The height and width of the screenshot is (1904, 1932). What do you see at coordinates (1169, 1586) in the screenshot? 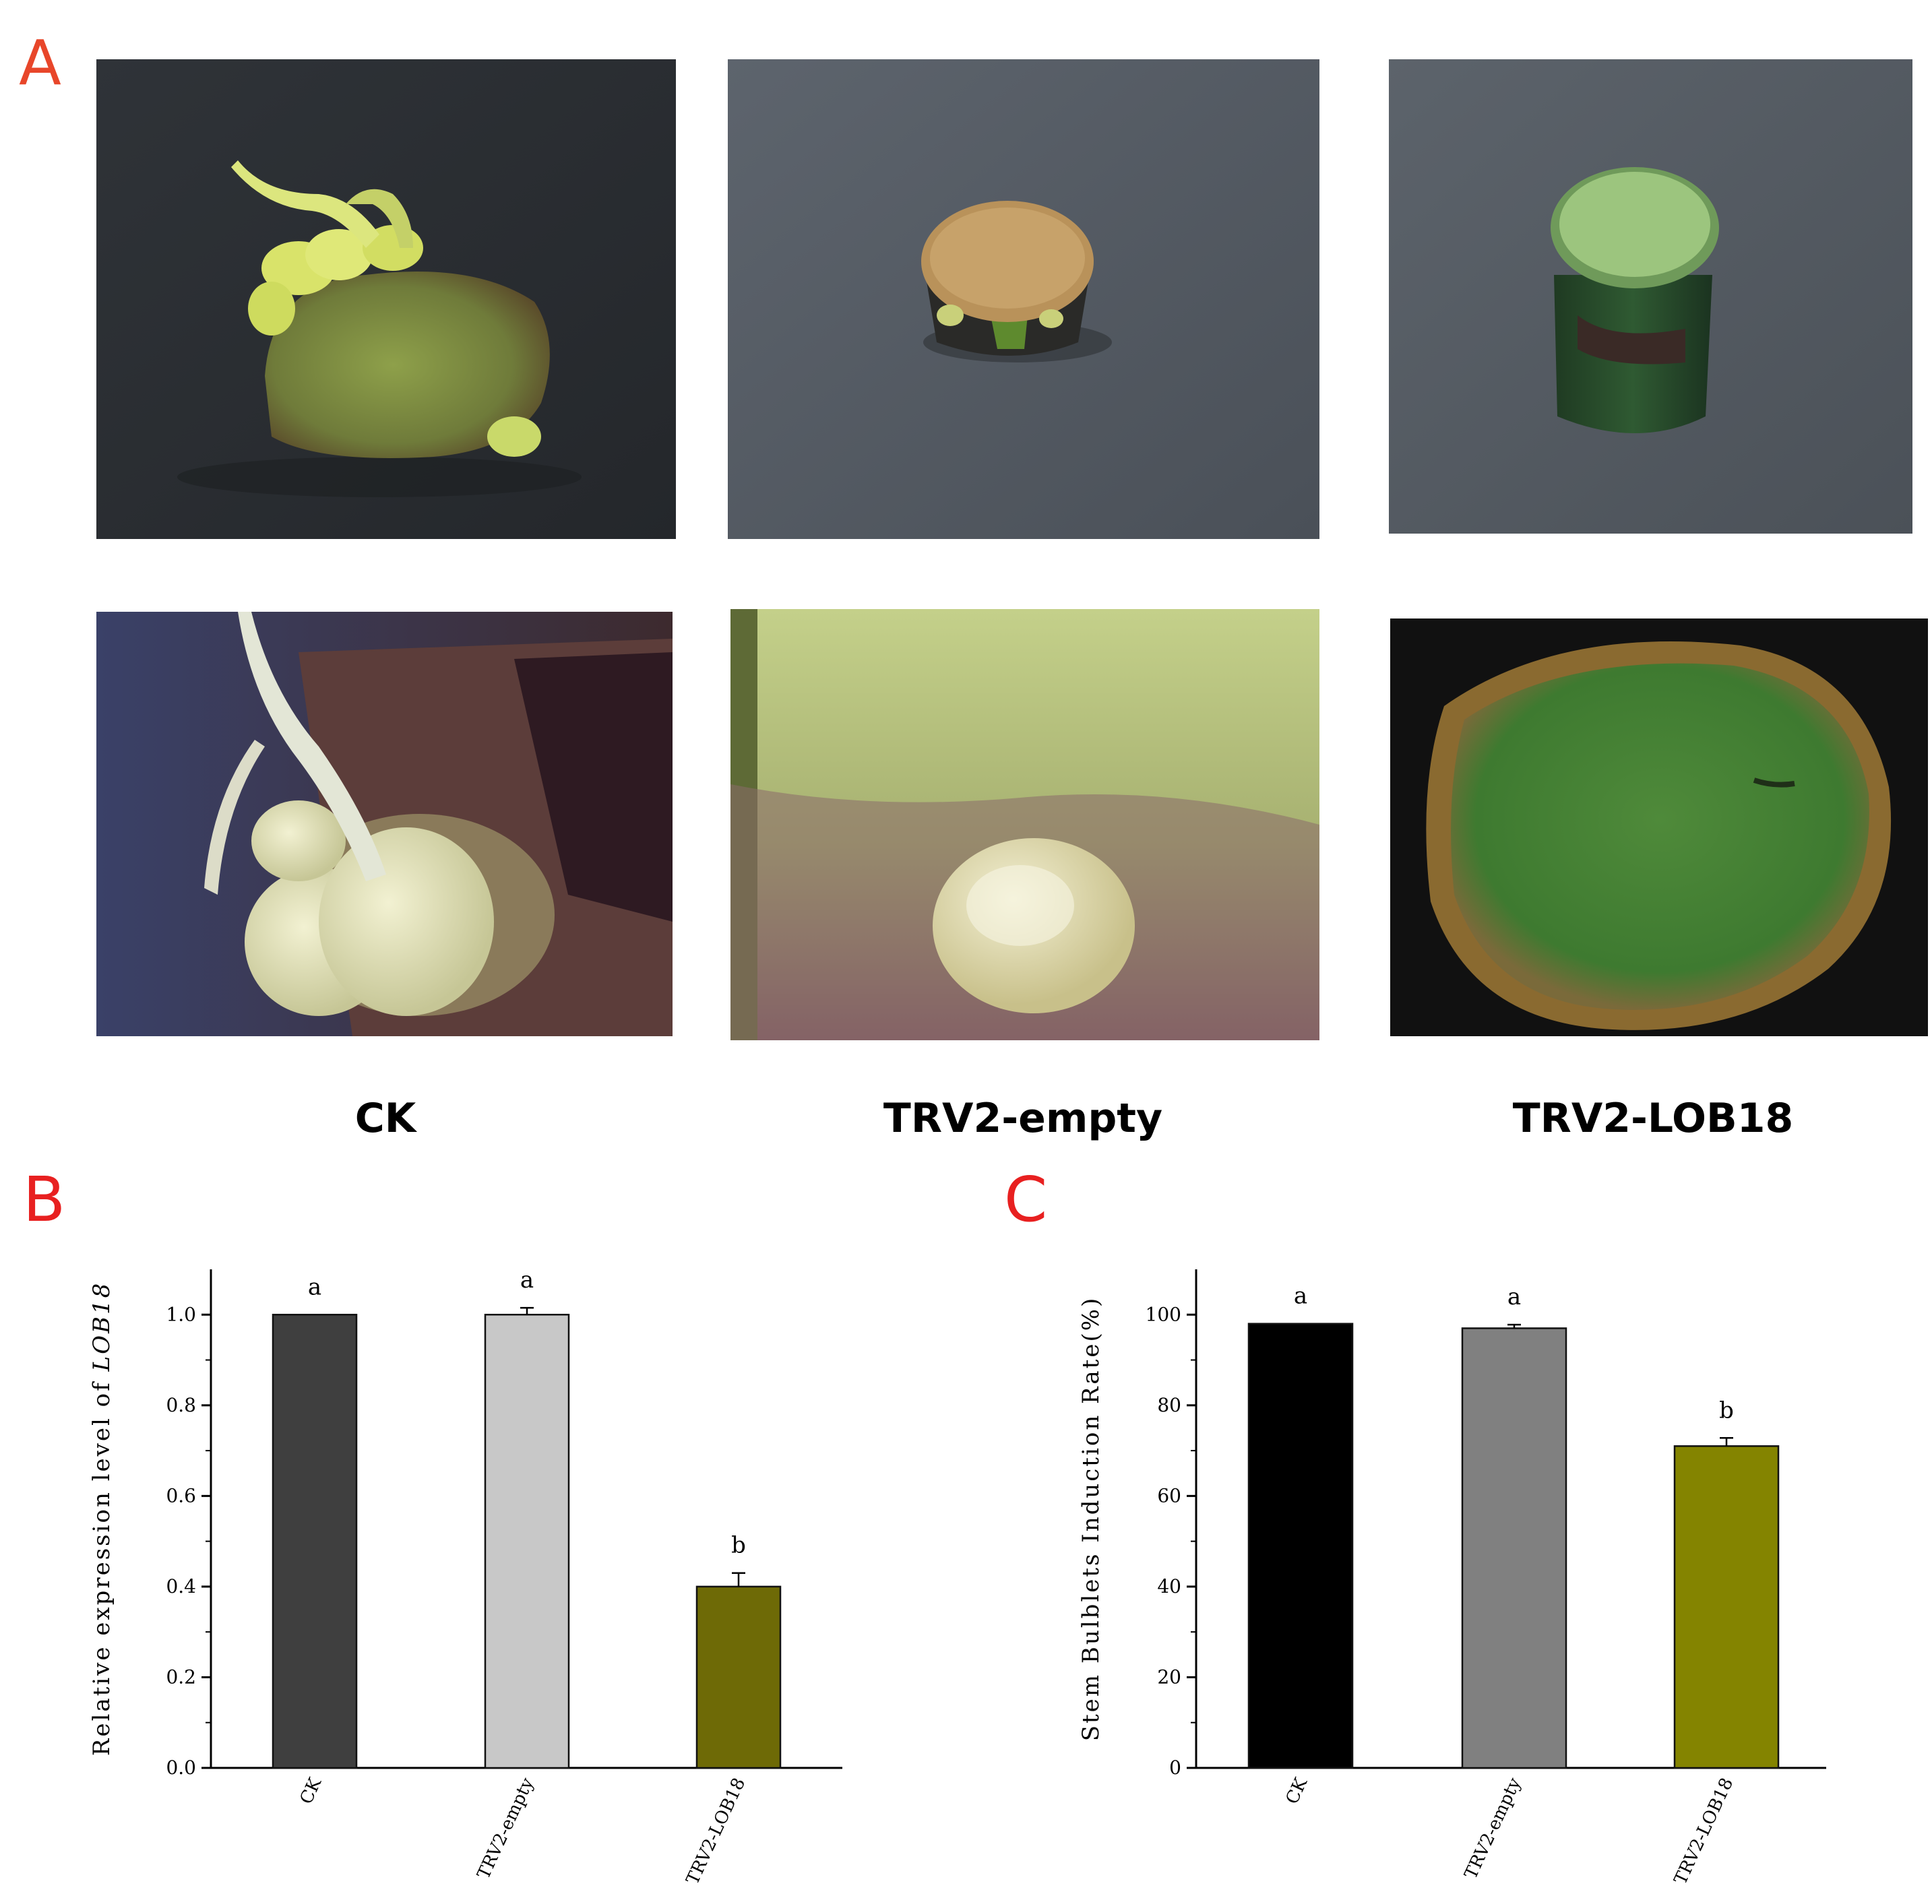
I see `y-tick-label: 40` at bounding box center [1169, 1586].